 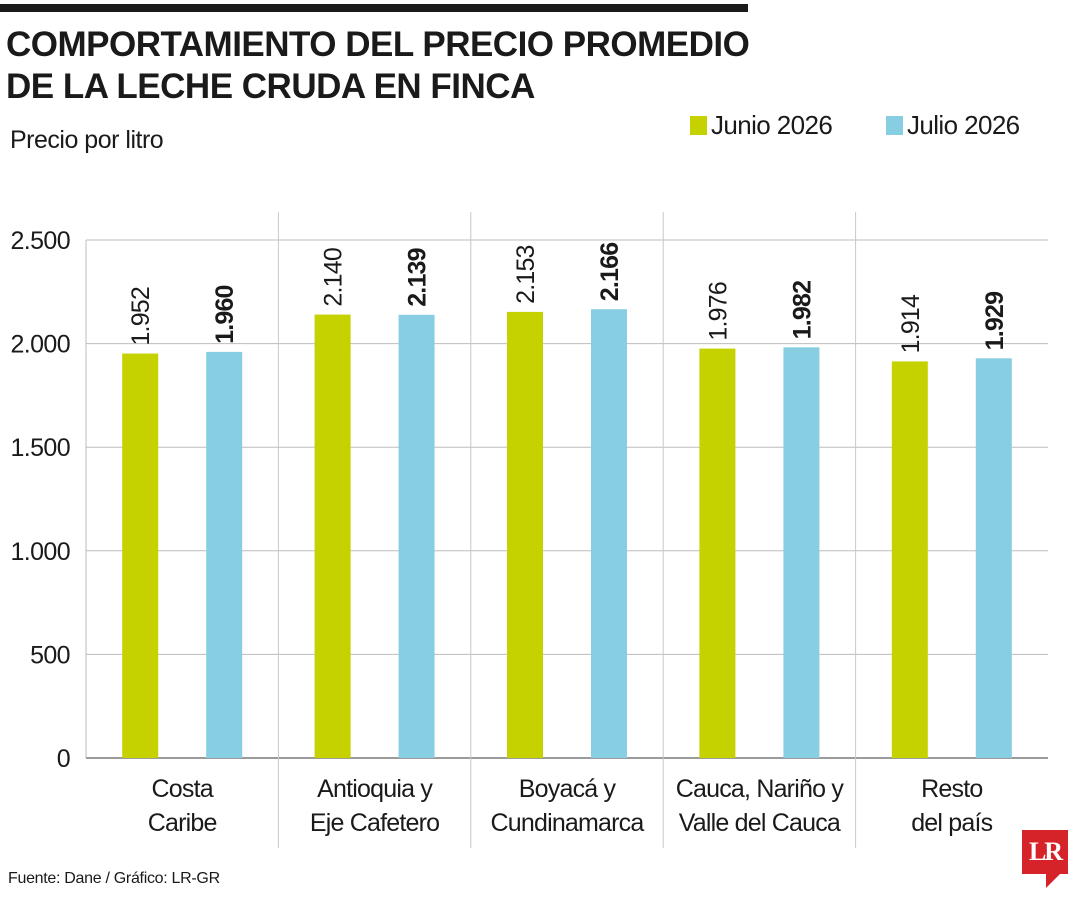 What do you see at coordinates (951, 789) in the screenshot?
I see `x-category-label: Resto` at bounding box center [951, 789].